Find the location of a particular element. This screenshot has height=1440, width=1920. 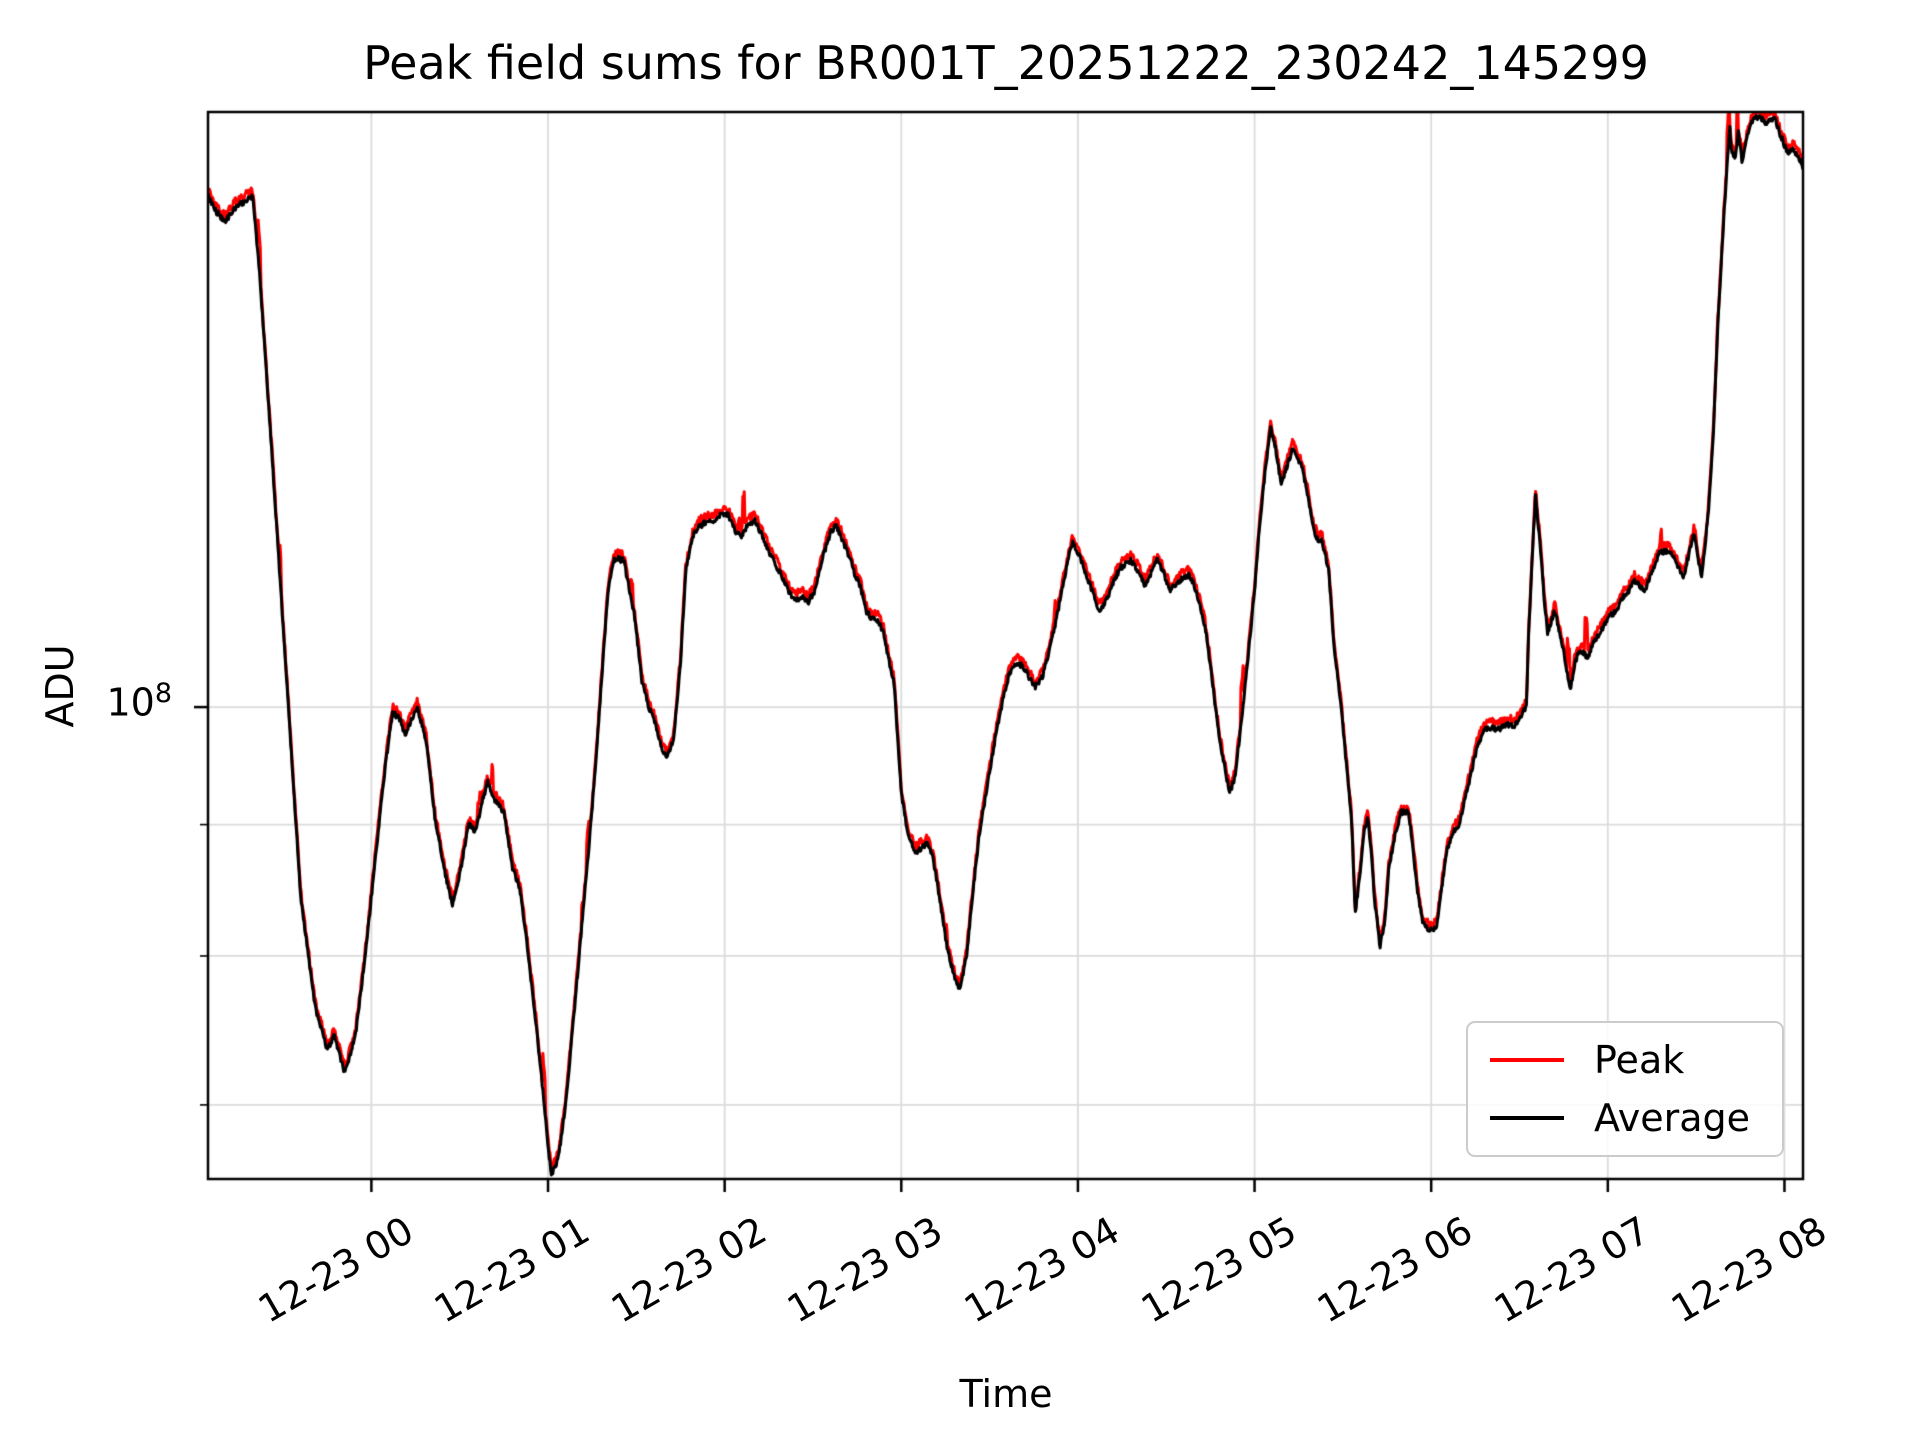

legend: Peak Average is located at coordinates (1625, 1089).